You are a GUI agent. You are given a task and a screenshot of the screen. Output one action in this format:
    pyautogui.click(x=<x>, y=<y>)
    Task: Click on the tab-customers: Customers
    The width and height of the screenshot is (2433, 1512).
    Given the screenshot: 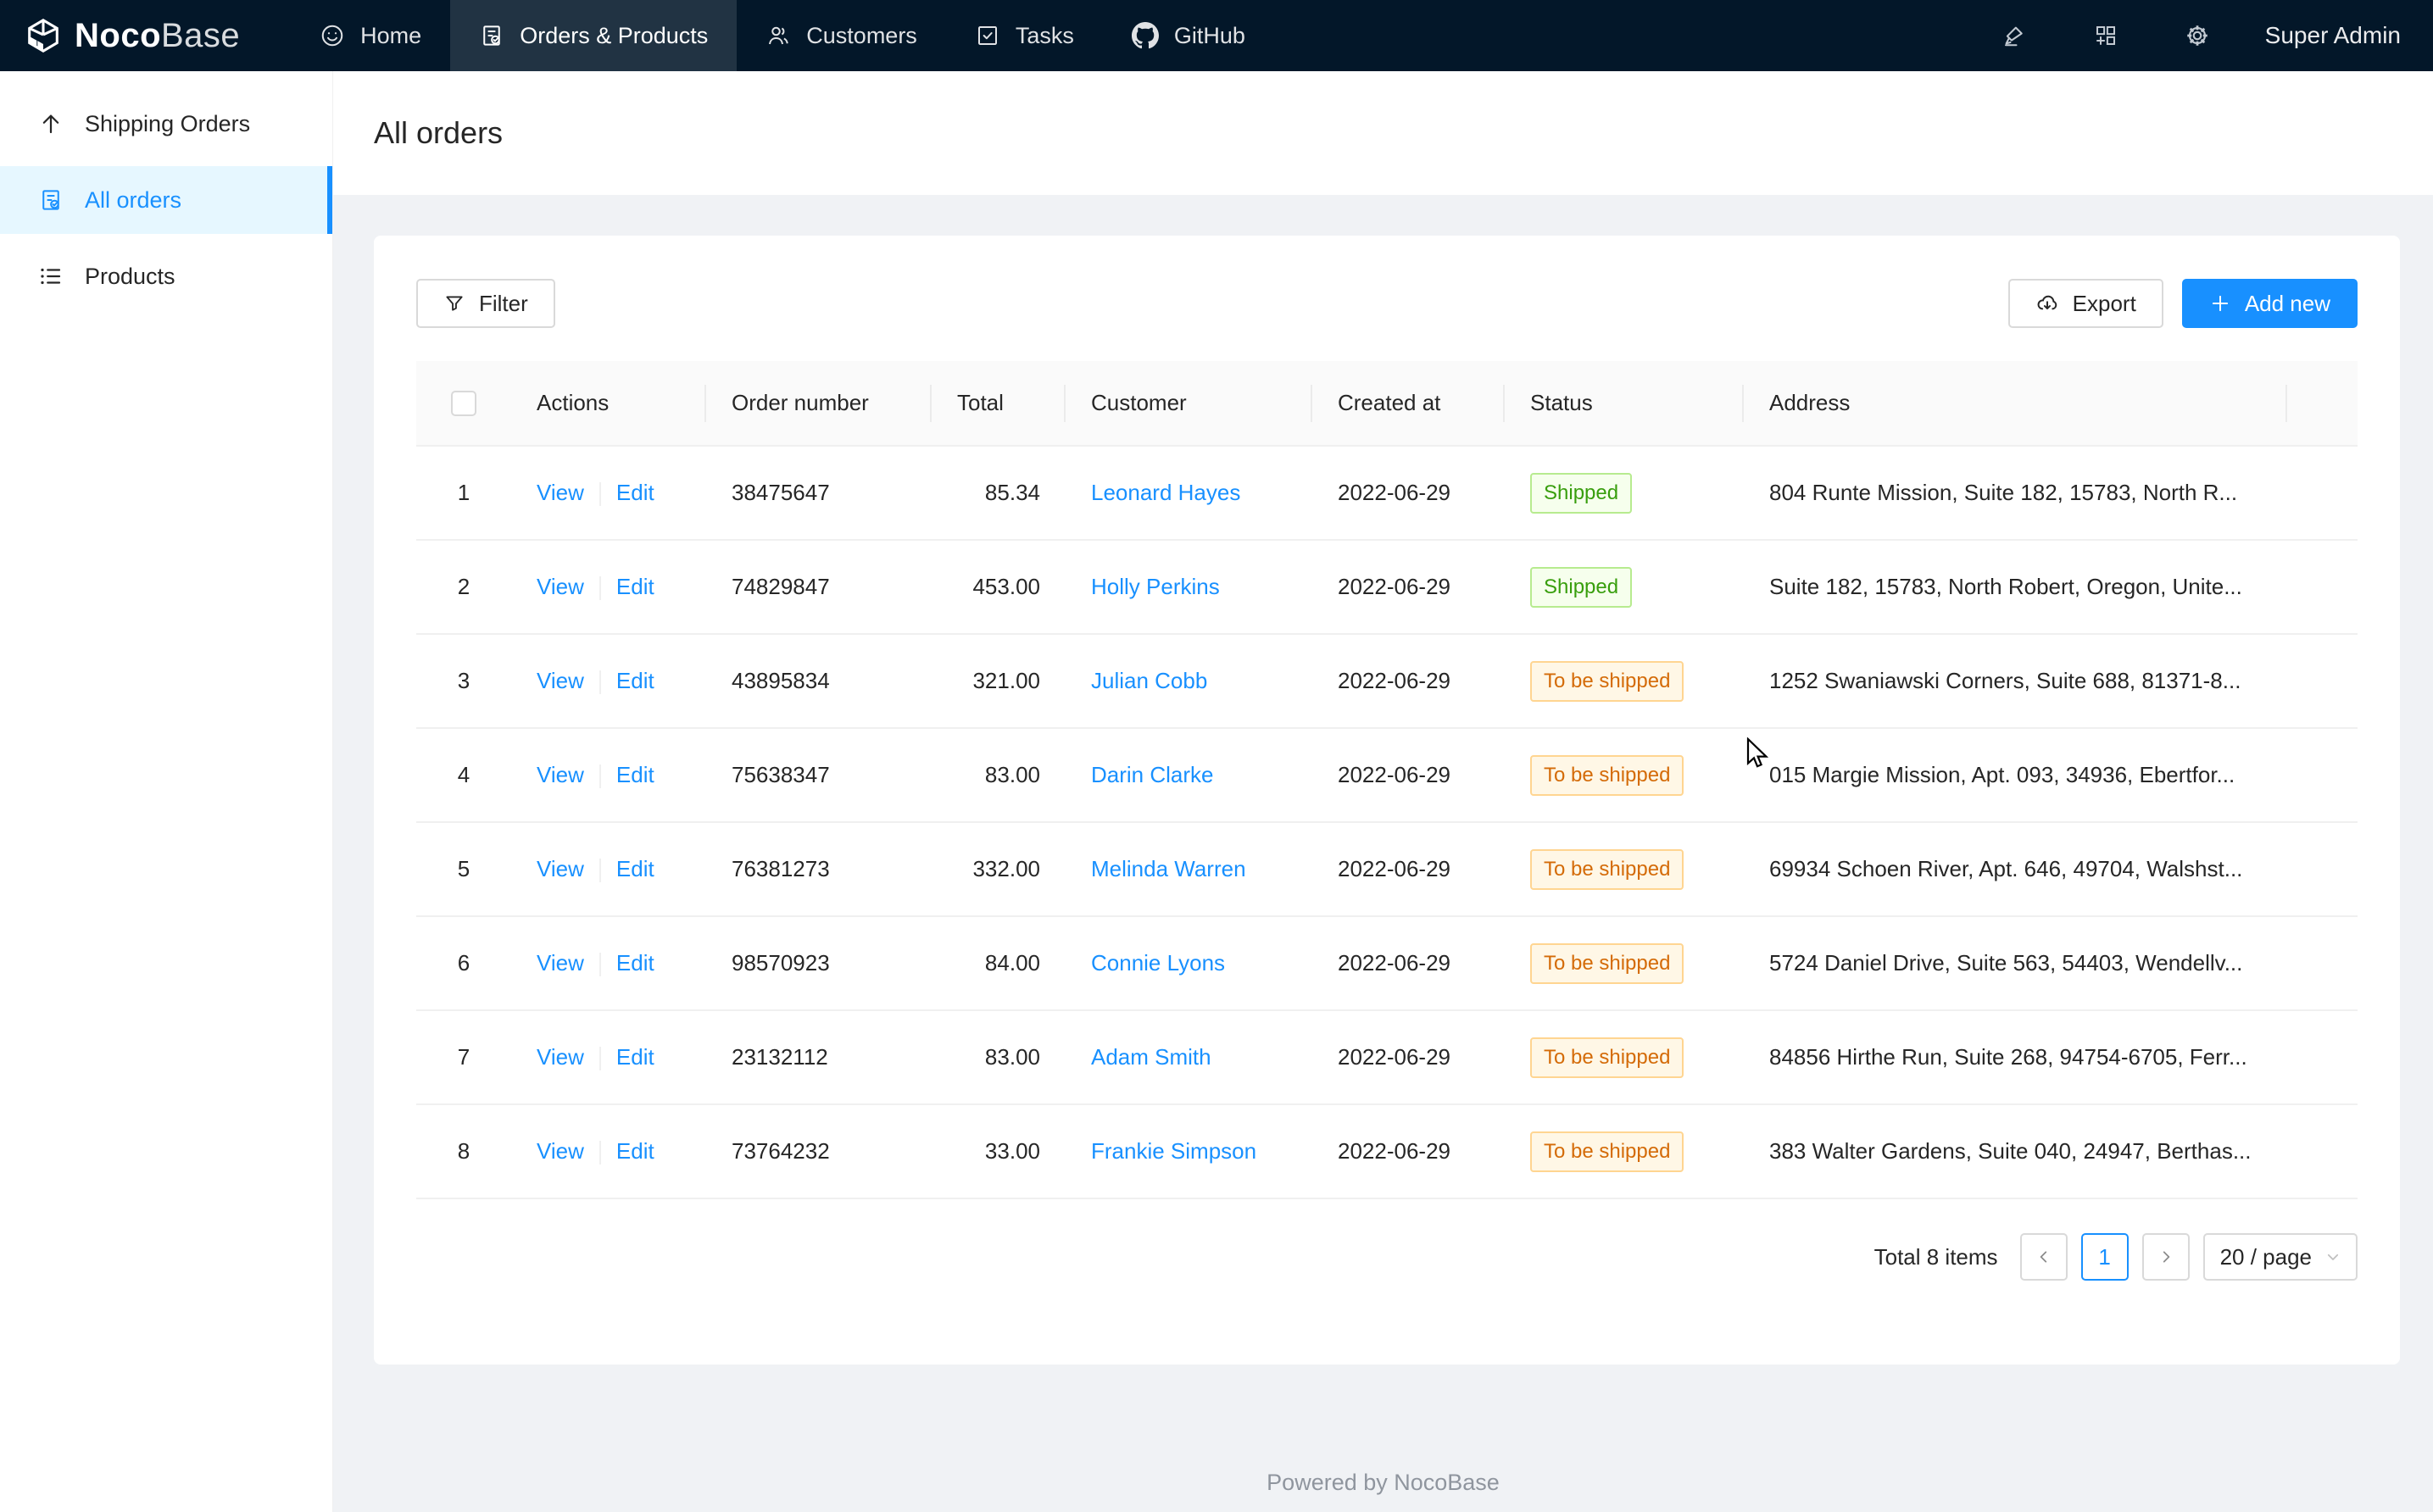 What is the action you would take?
    pyautogui.click(x=842, y=36)
    